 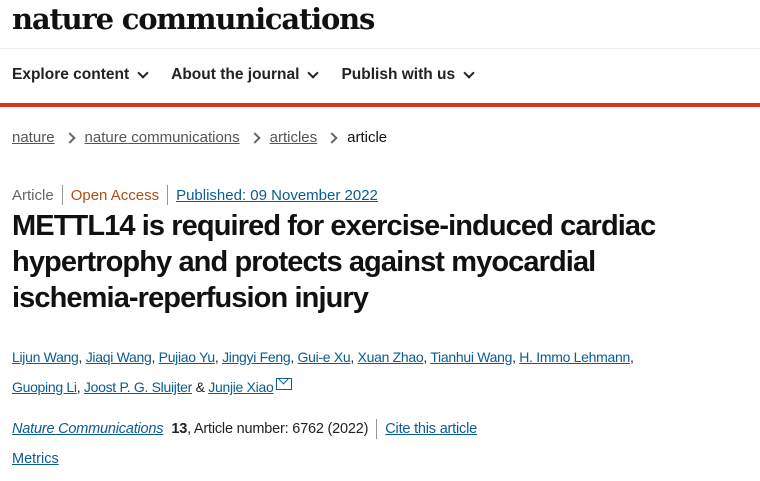 I want to click on article-type: Article, so click(x=33, y=195).